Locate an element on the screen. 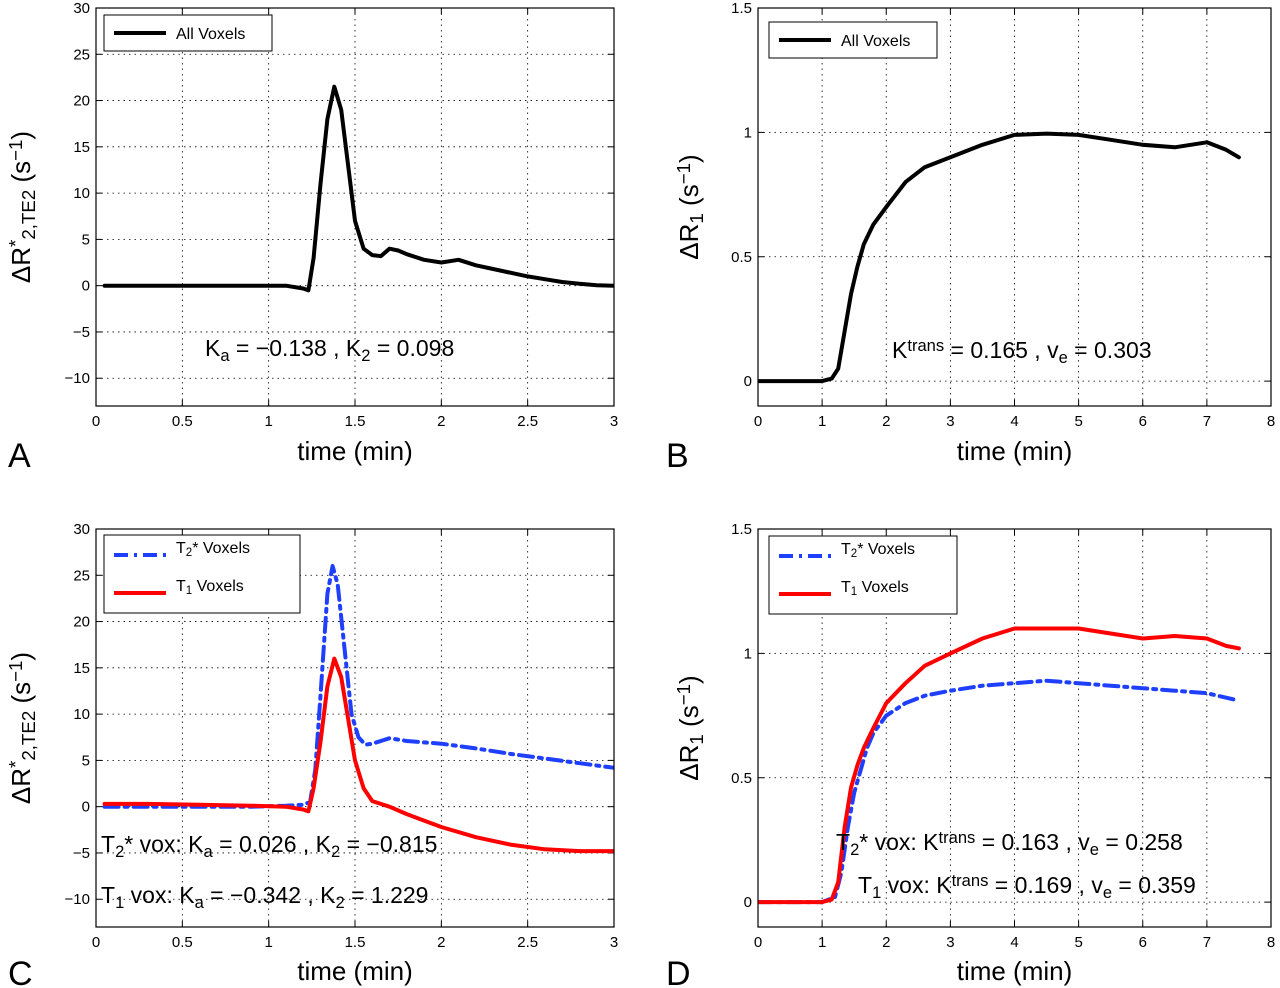  x-tick-label: 4 is located at coordinates (1014, 942).